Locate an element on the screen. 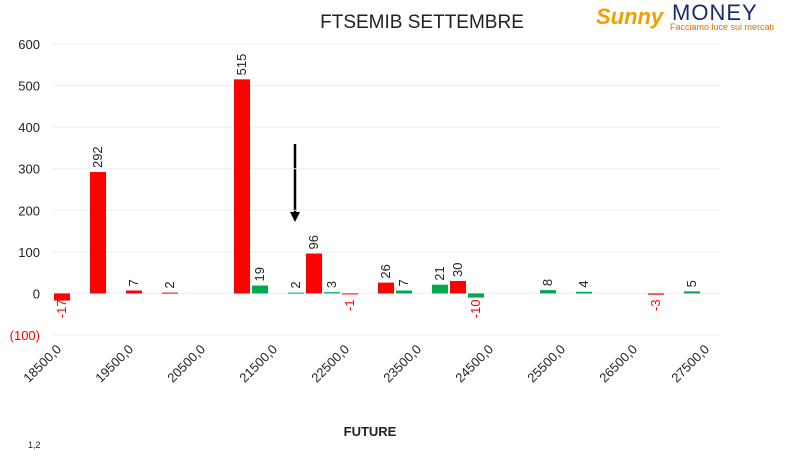 The image size is (792, 463). data-label: -1 is located at coordinates (349, 305).